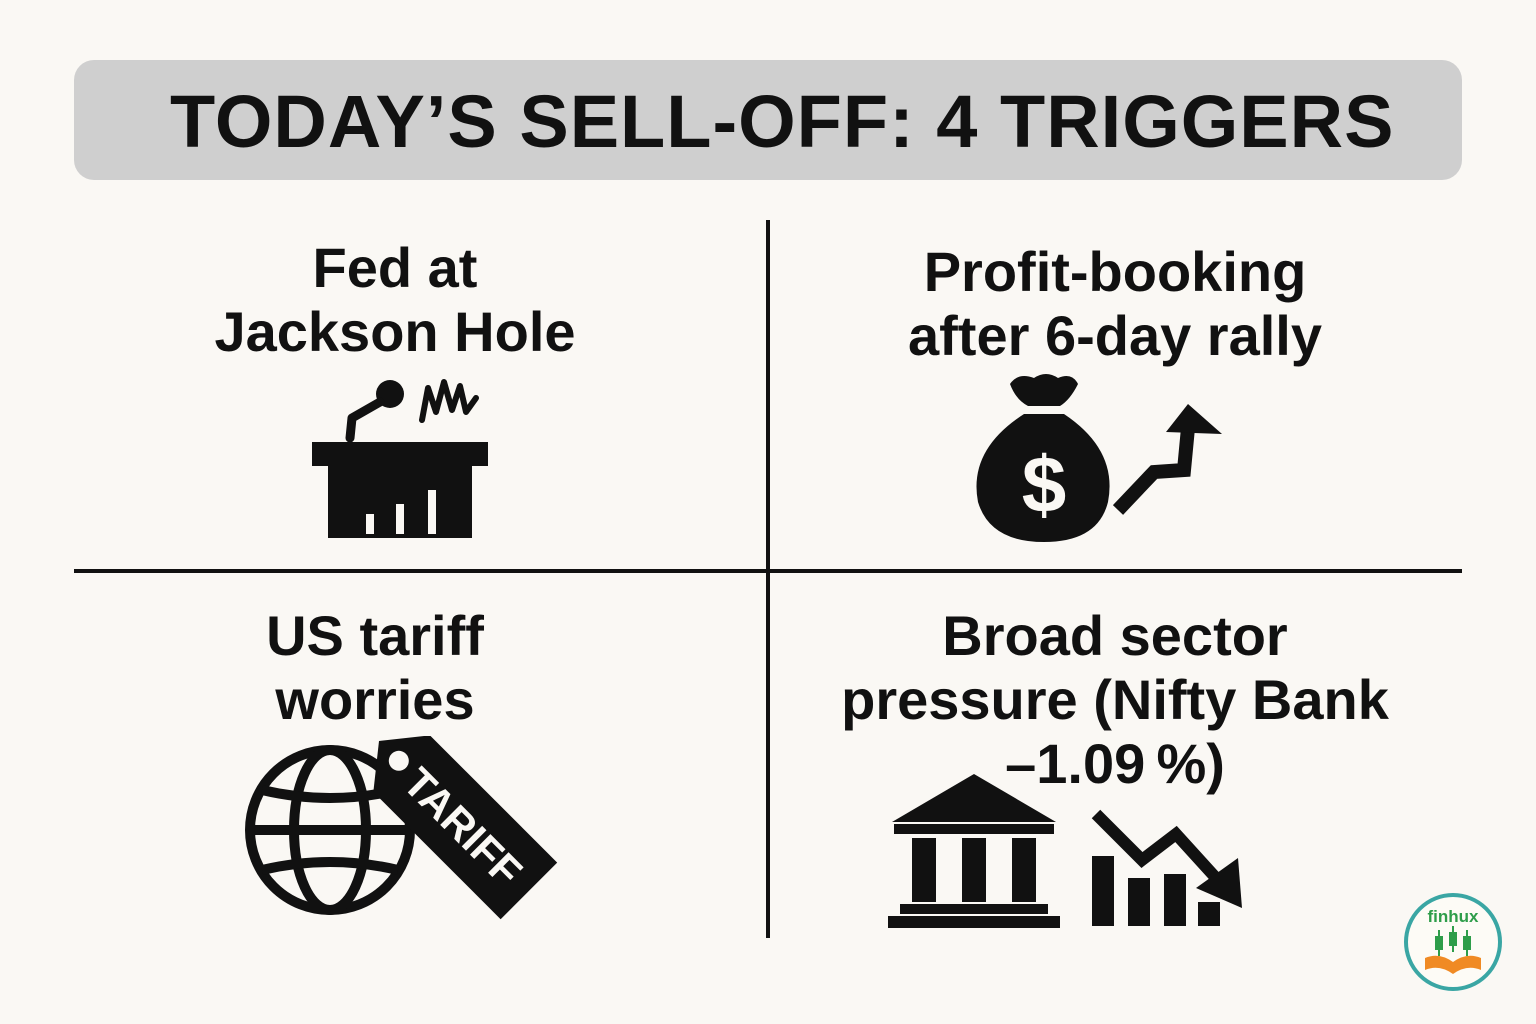 This screenshot has height=1024, width=1536. What do you see at coordinates (782, 121) in the screenshot?
I see `page-title: TODAY’S SELL-OFF: 4 TRIGGERS` at bounding box center [782, 121].